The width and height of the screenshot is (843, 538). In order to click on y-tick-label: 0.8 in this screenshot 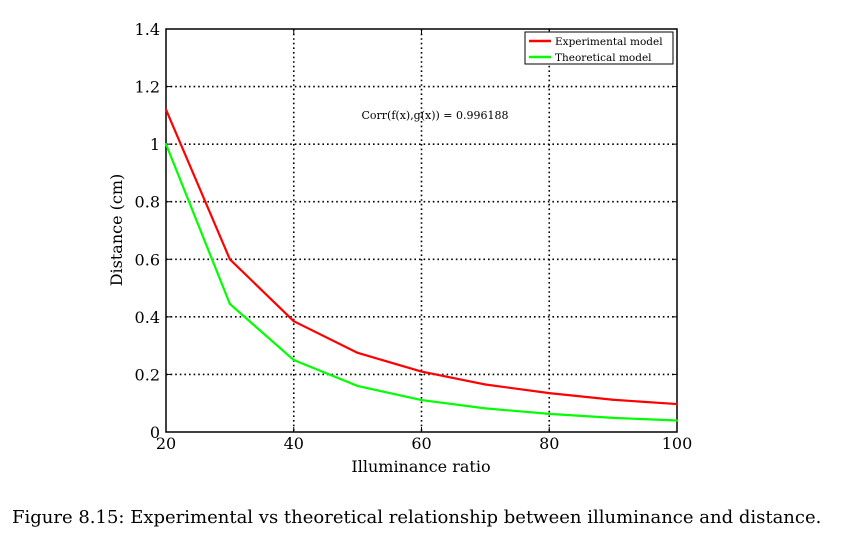, I will do `click(147, 202)`.